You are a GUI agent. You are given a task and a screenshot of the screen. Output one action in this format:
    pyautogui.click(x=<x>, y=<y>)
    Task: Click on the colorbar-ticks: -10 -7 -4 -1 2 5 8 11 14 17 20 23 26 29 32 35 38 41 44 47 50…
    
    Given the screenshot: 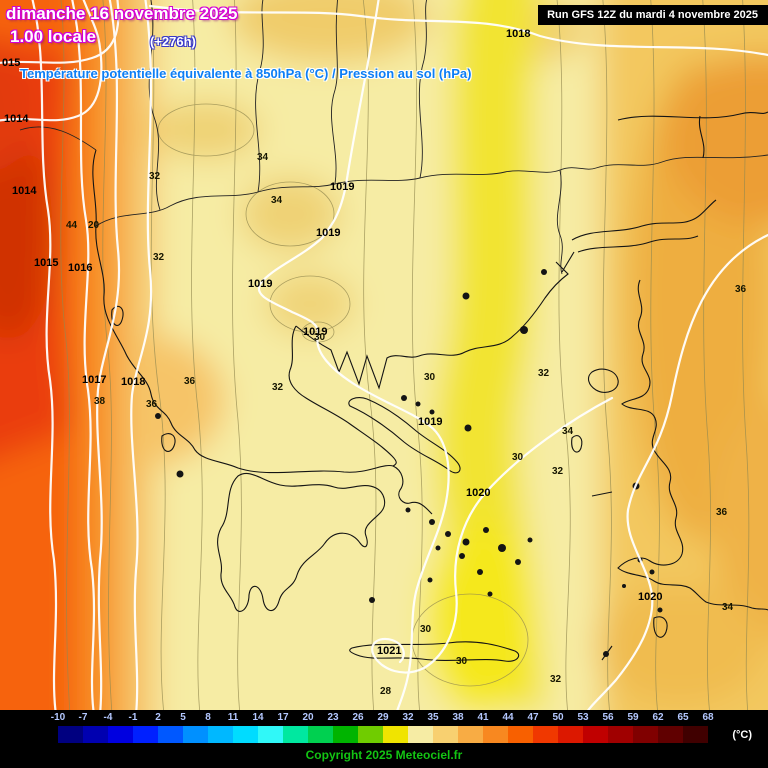 What is the action you would take?
    pyautogui.click(x=384, y=717)
    